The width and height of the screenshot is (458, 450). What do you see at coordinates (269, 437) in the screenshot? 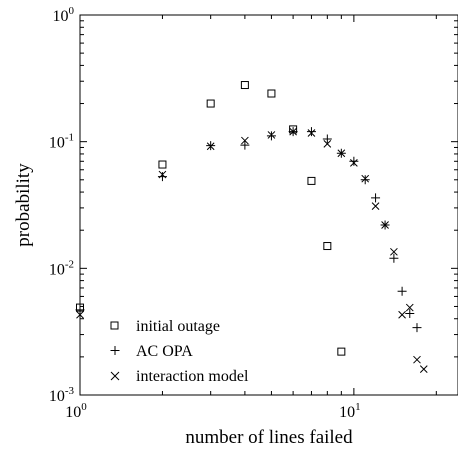
I see `x-axis-label: number of lines failed` at bounding box center [269, 437].